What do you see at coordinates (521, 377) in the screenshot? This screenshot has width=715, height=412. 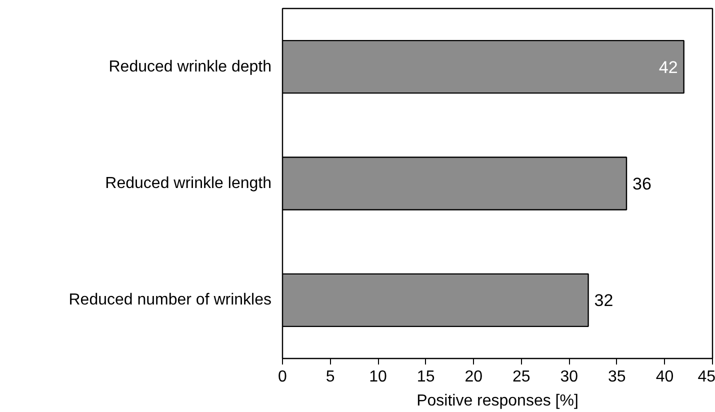 I see `x-tick-label: 25` at bounding box center [521, 377].